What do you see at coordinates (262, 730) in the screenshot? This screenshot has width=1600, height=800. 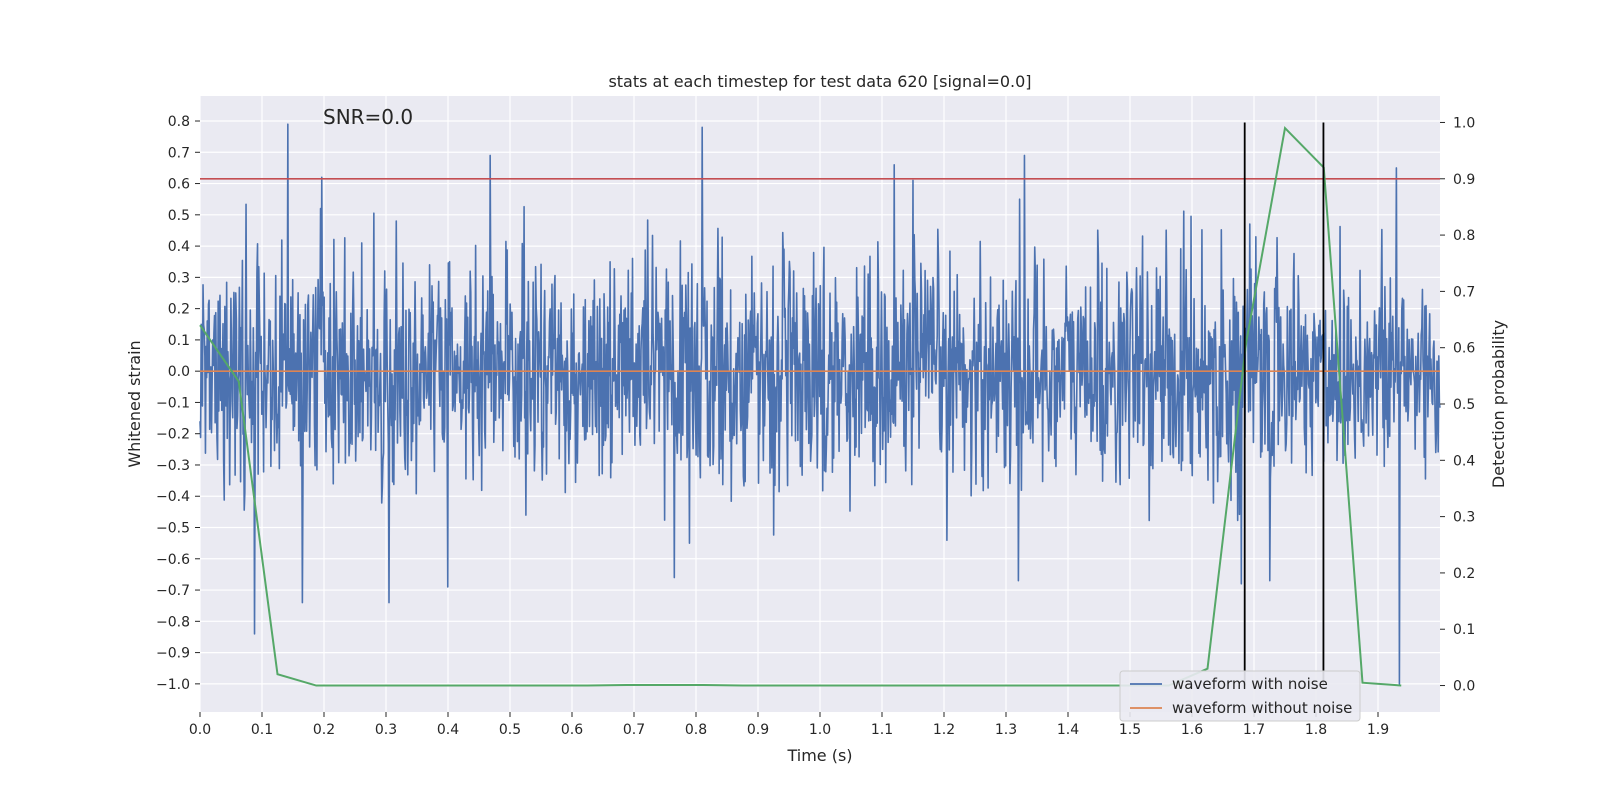 I see `x-tick-label-1: 0.1` at bounding box center [262, 730].